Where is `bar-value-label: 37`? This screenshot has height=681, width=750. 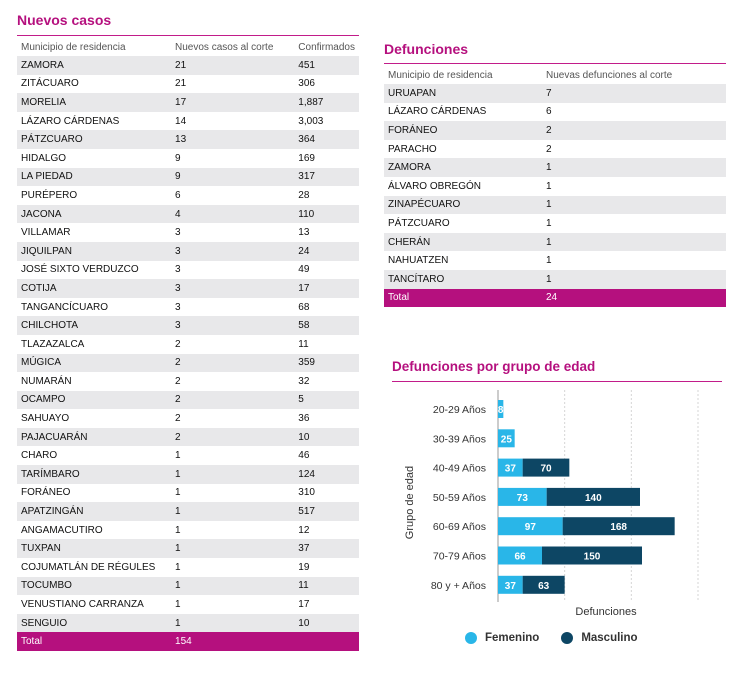 bar-value-label: 37 is located at coordinates (511, 586).